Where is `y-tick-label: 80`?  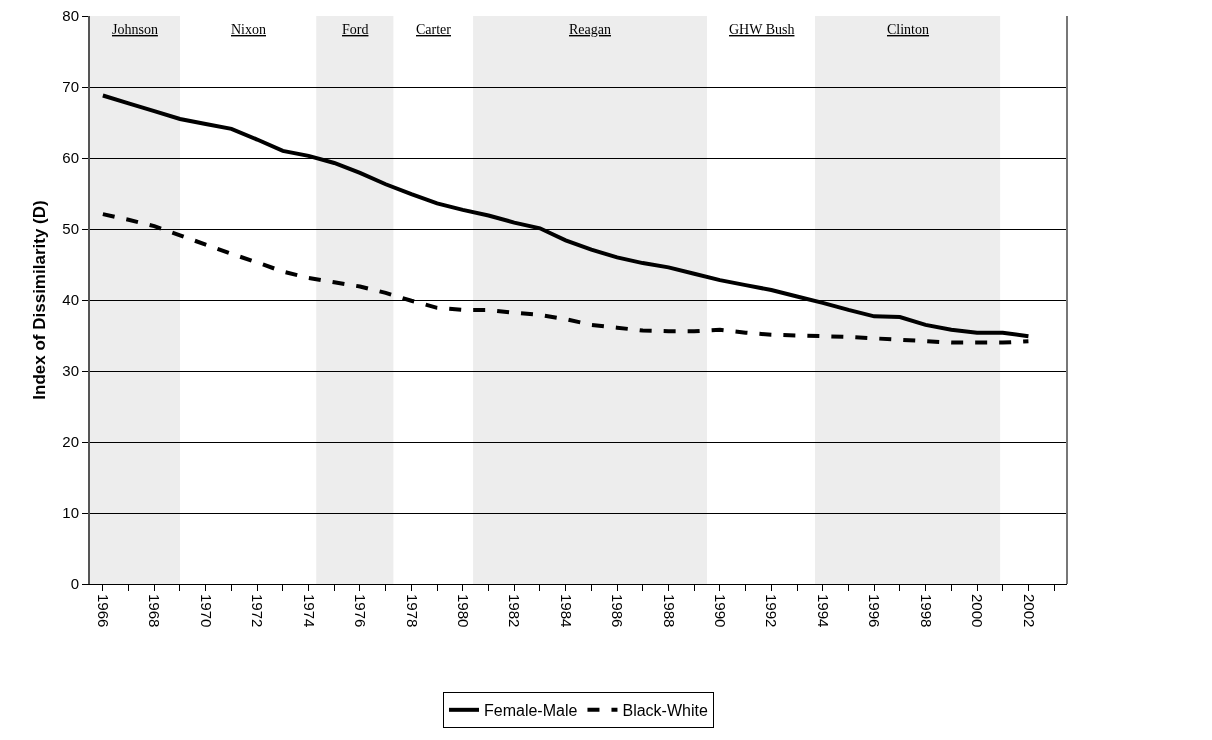 y-tick-label: 80 is located at coordinates (70, 16).